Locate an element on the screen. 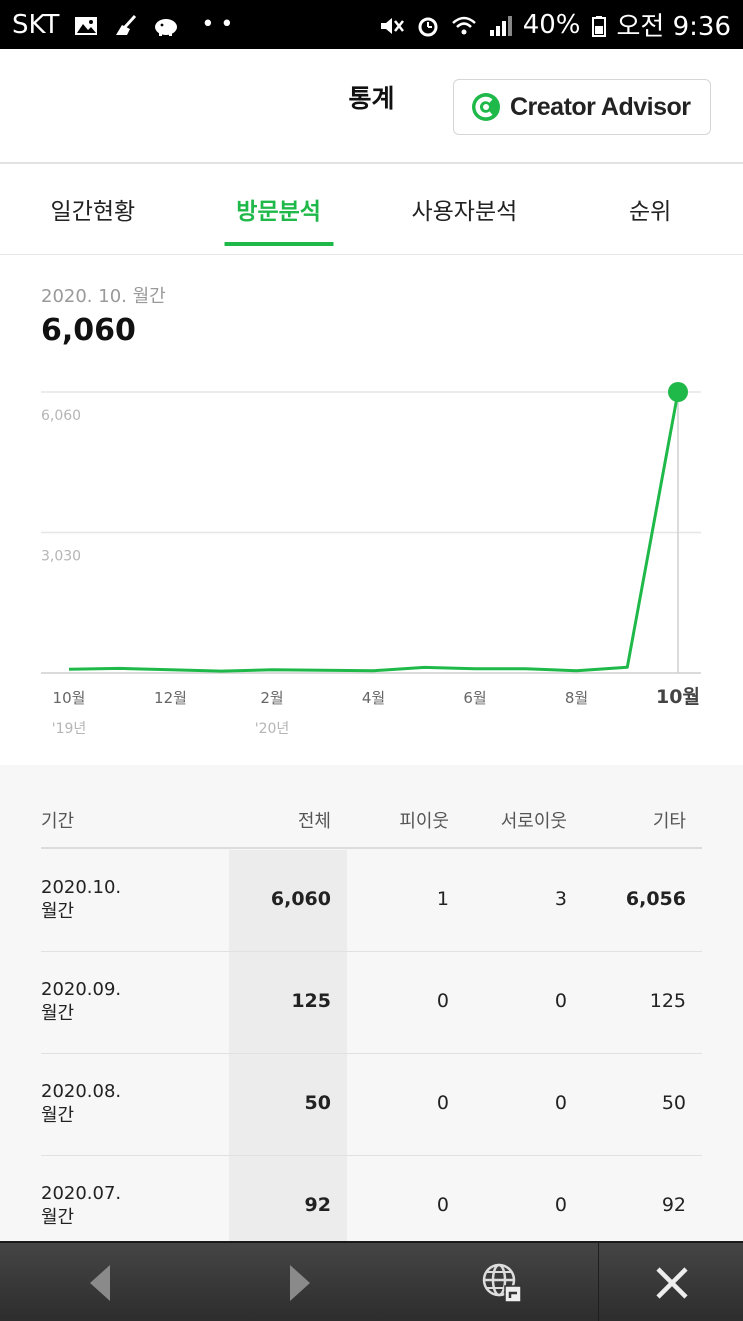 Image resolution: width=743 pixels, height=1321 pixels. header-neighbor: 피이웃 is located at coordinates (424, 821).